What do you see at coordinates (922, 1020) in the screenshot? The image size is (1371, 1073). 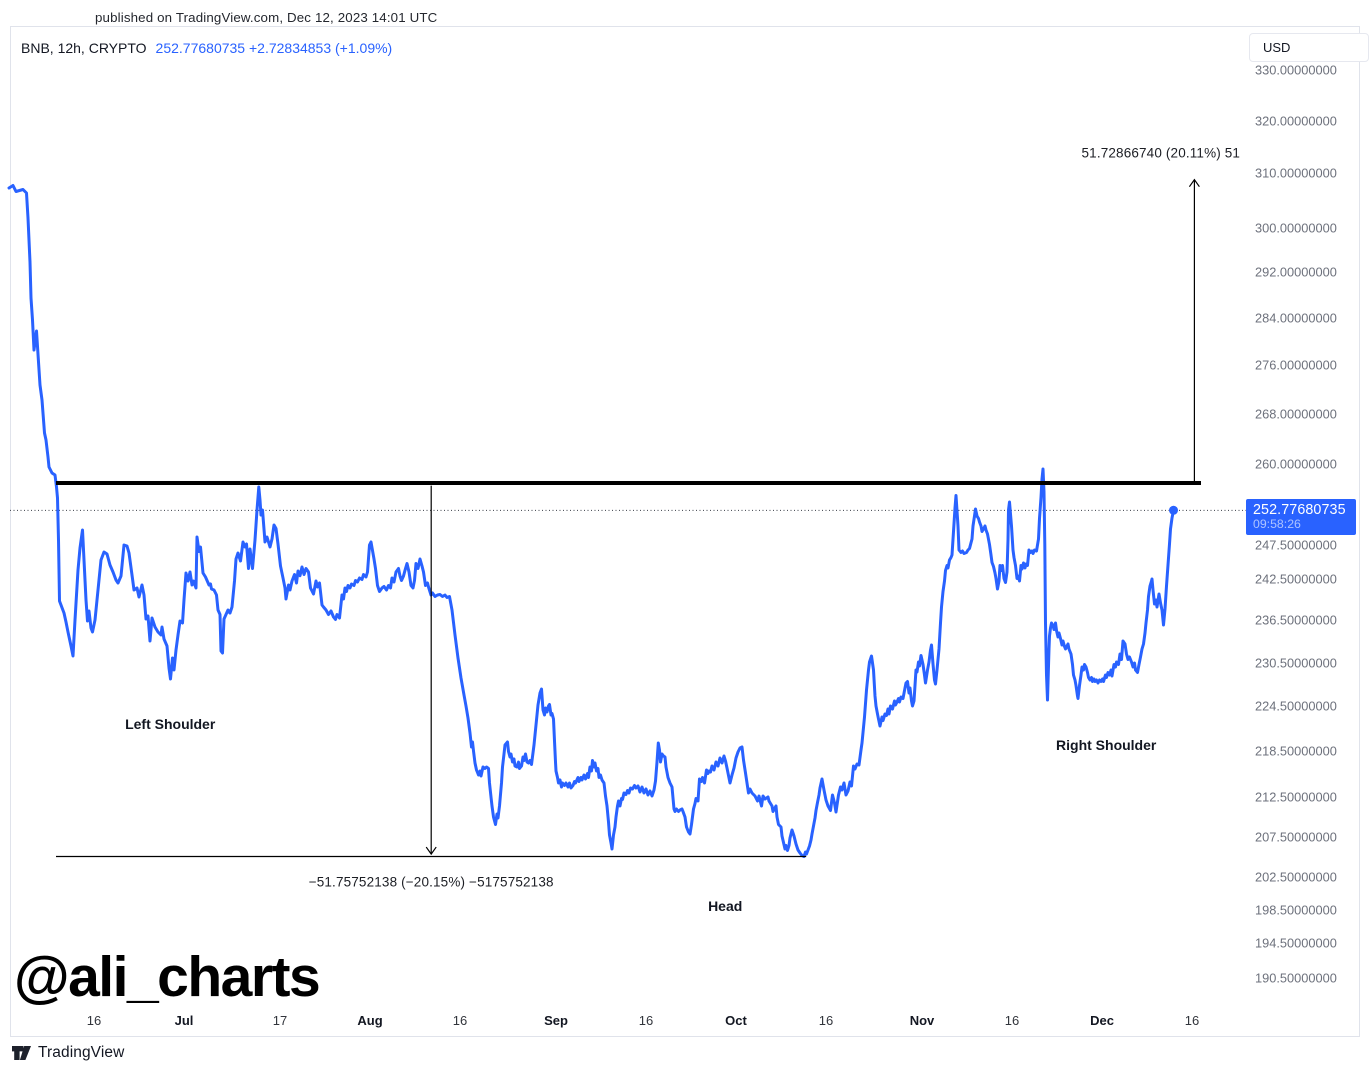 I see `time-scale-label: Nov` at bounding box center [922, 1020].